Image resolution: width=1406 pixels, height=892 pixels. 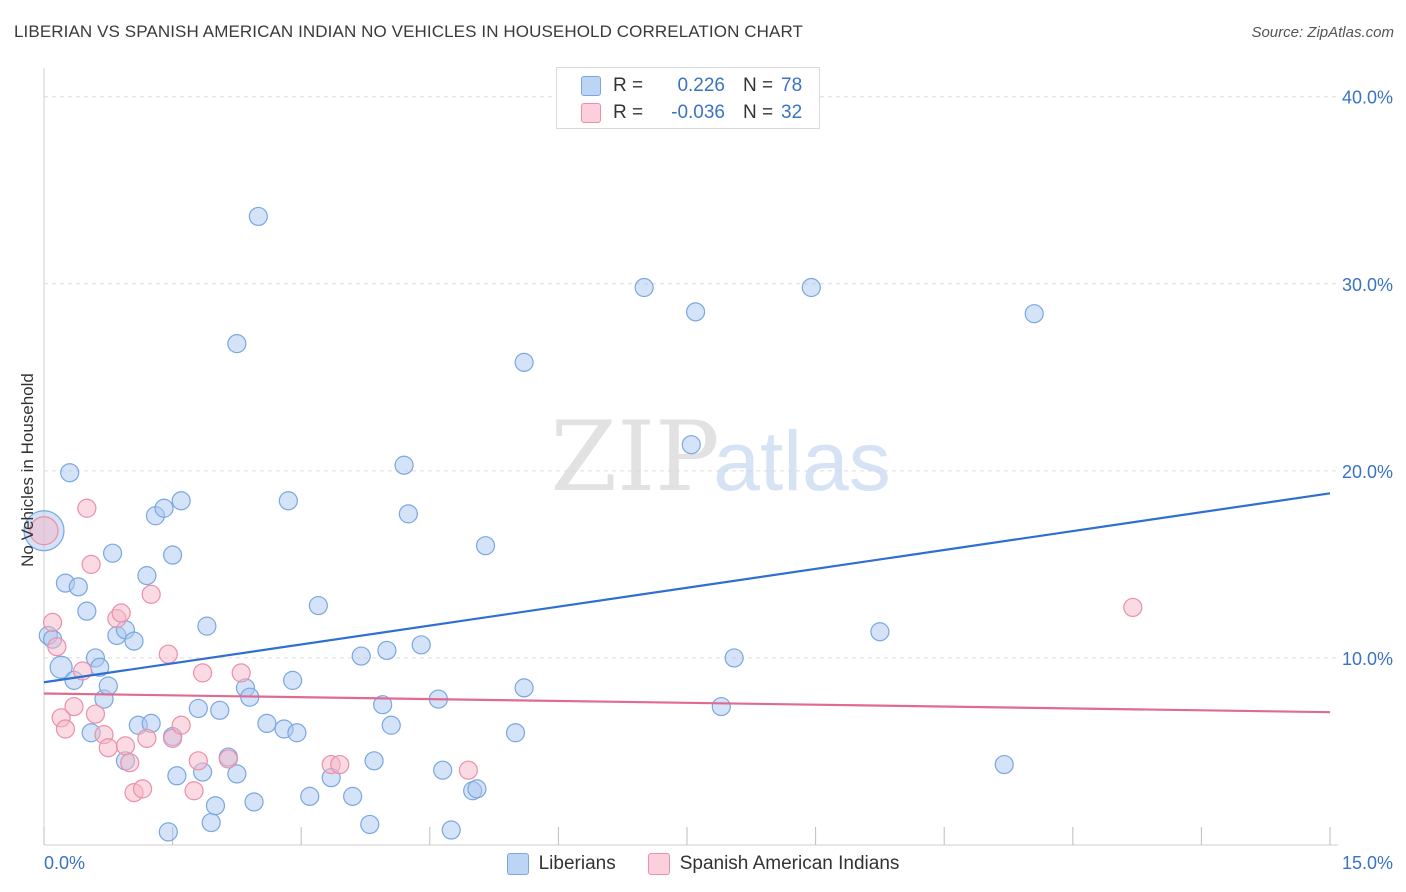 I want to click on watermark-zip: ZIP, so click(x=634, y=457).